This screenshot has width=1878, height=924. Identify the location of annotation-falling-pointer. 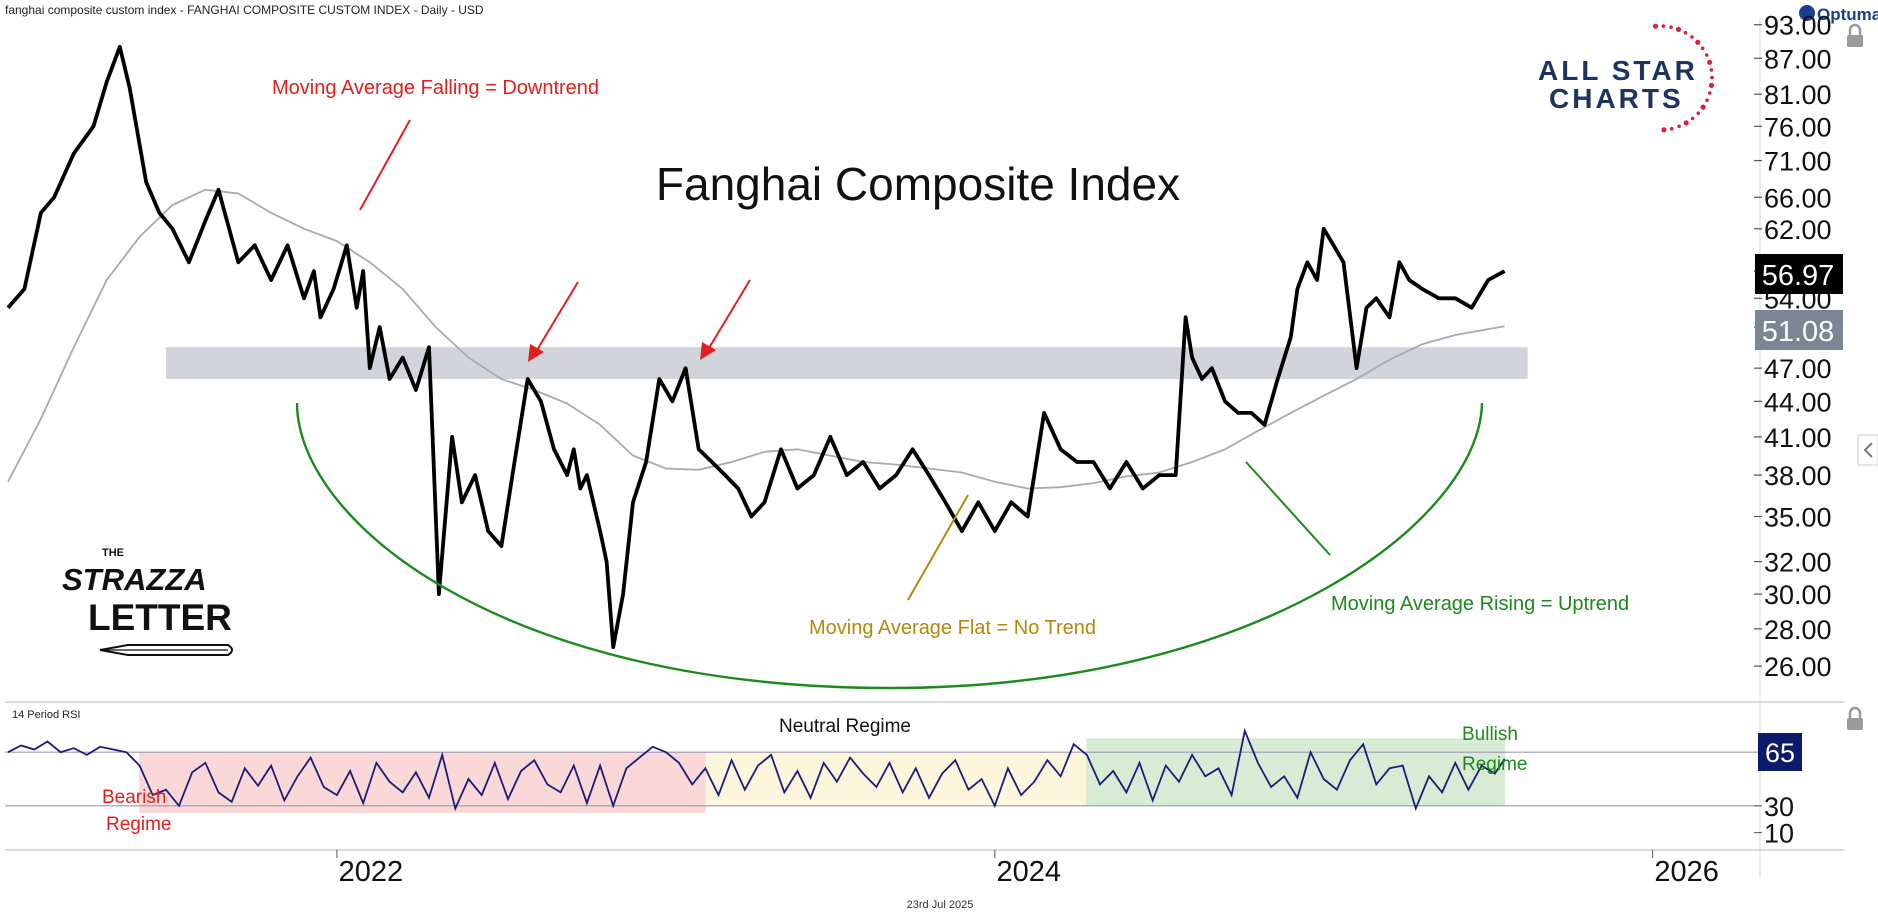
(385, 165).